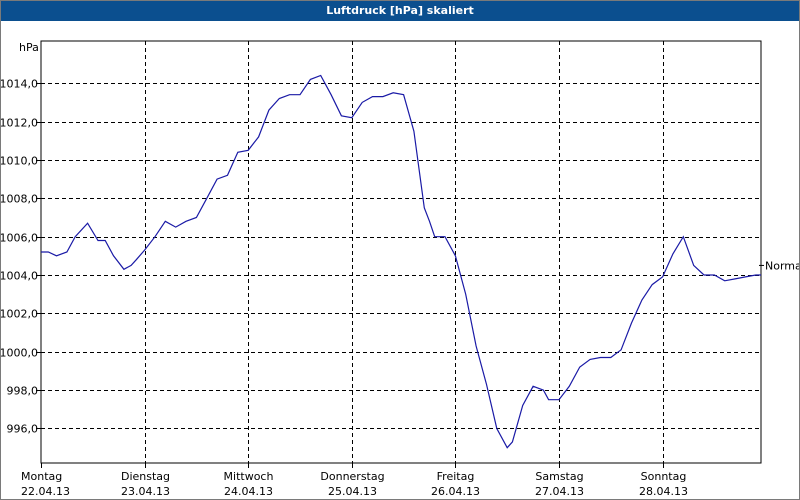  What do you see at coordinates (19, 161) in the screenshot?
I see `y-tick-label: 1010,0` at bounding box center [19, 161].